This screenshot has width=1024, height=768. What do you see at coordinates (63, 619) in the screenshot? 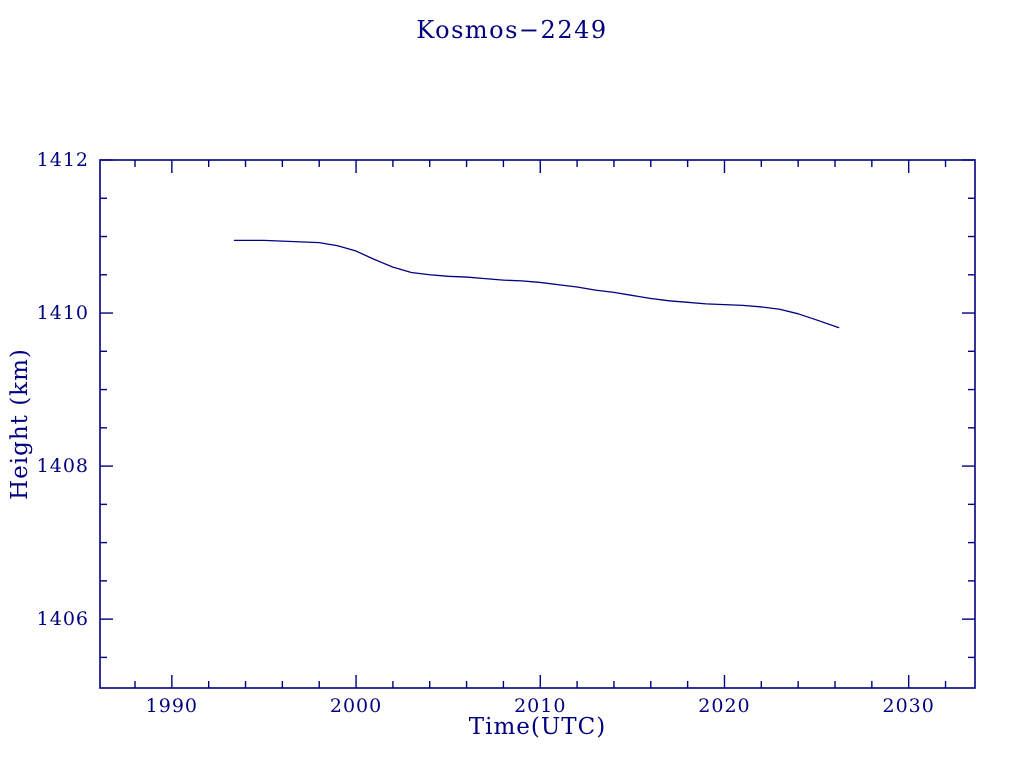
I see `y-tick-label: 1406` at bounding box center [63, 619].